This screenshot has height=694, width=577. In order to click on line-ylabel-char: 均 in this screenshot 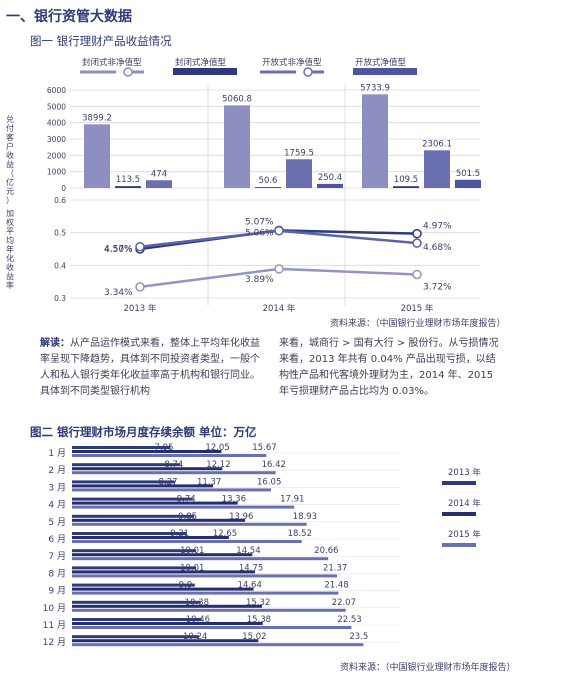, I will do `click(10, 240)`.